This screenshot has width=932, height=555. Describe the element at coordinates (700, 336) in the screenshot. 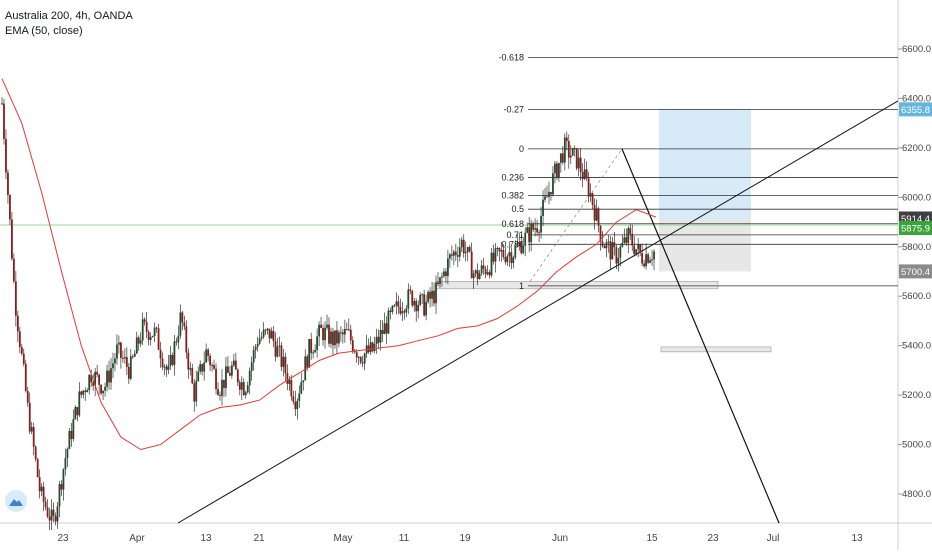

I see `projection-line` at that location.